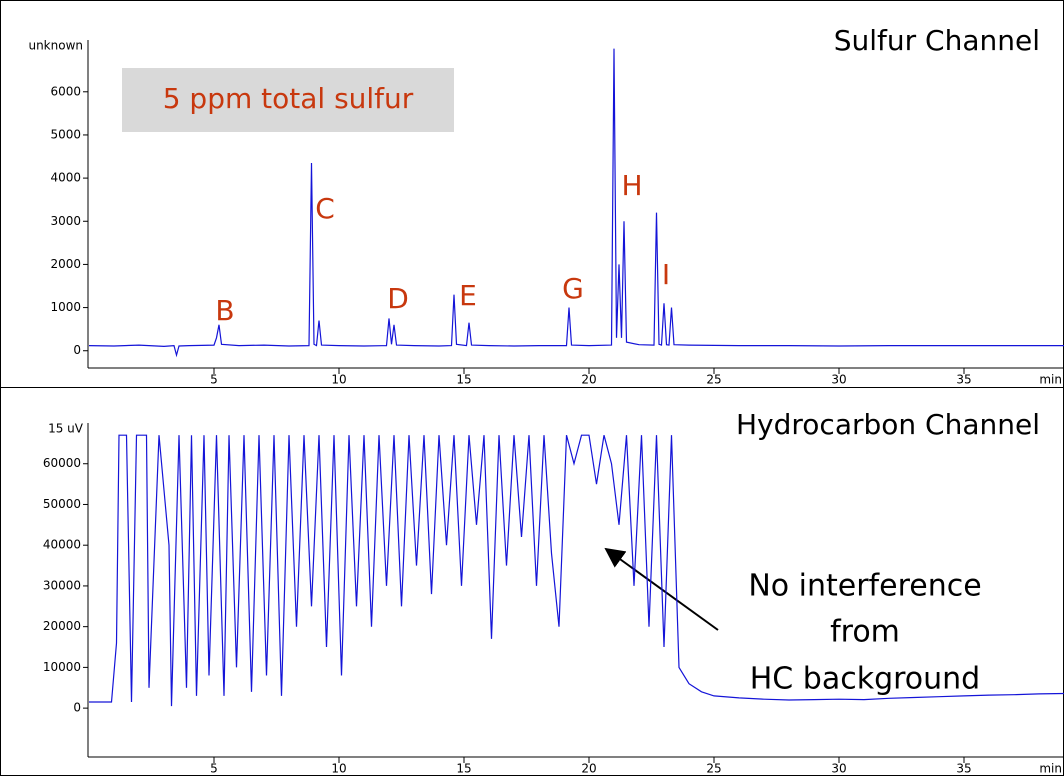 Image resolution: width=1064 pixels, height=776 pixels. What do you see at coordinates (865, 632) in the screenshot?
I see `annotation: from` at bounding box center [865, 632].